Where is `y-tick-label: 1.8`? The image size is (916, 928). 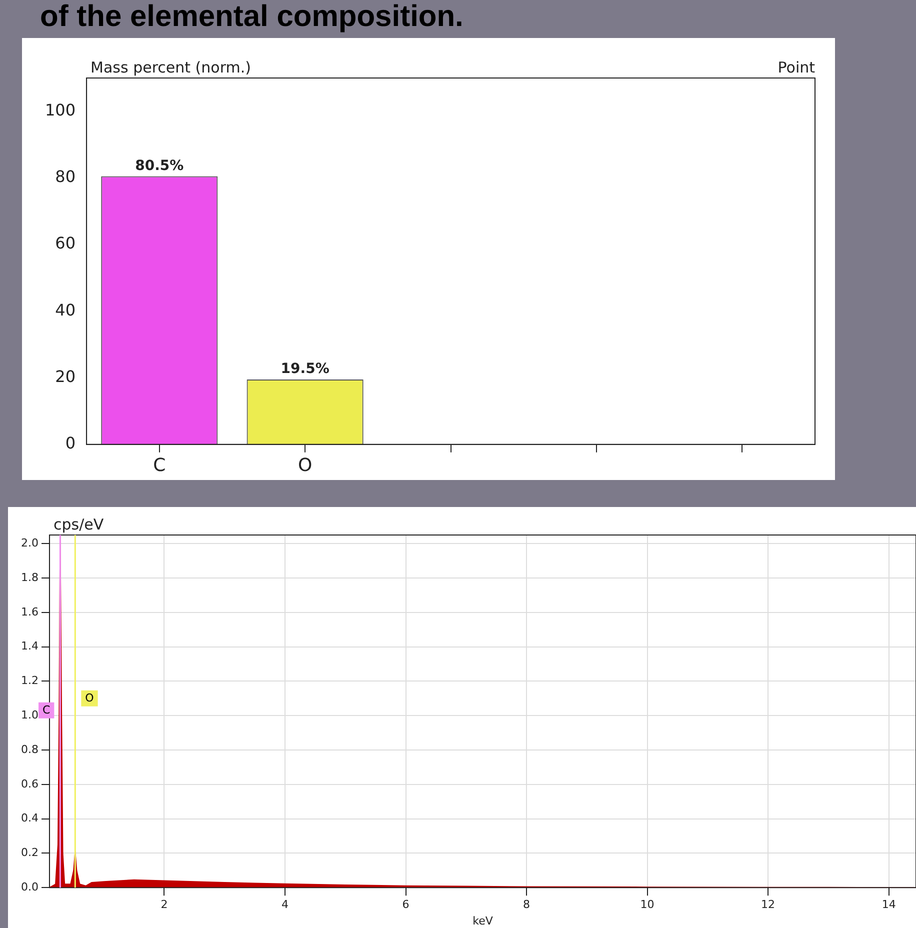 y-tick-label: 1.8 is located at coordinates (29, 577).